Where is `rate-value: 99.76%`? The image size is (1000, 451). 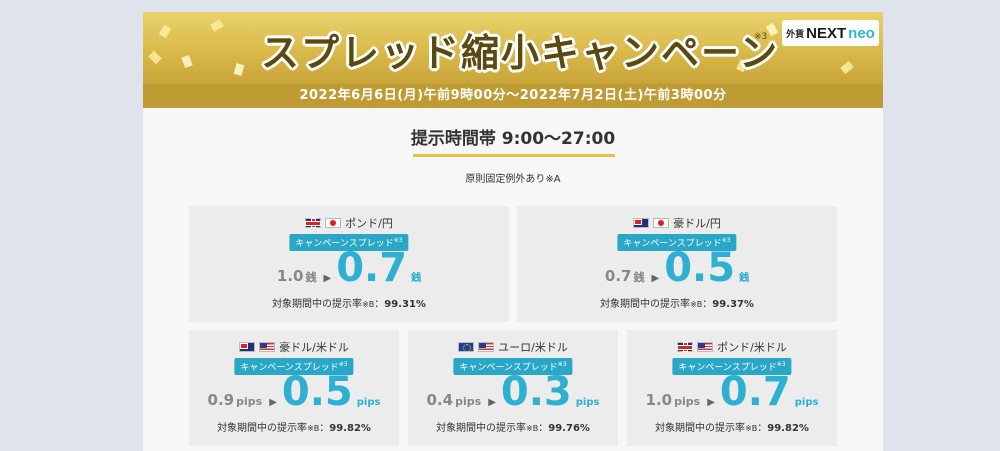 rate-value: 99.76% is located at coordinates (569, 428).